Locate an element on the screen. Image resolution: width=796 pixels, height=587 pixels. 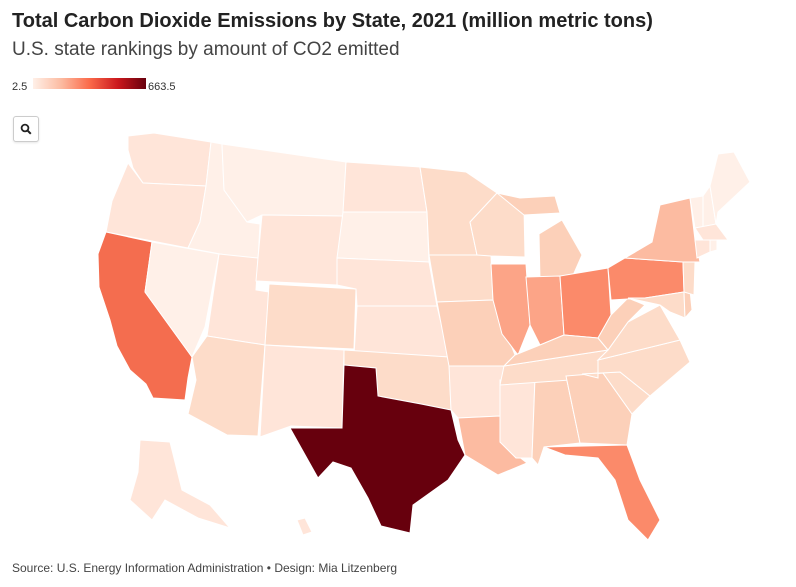
search-icon is located at coordinates (26, 129).